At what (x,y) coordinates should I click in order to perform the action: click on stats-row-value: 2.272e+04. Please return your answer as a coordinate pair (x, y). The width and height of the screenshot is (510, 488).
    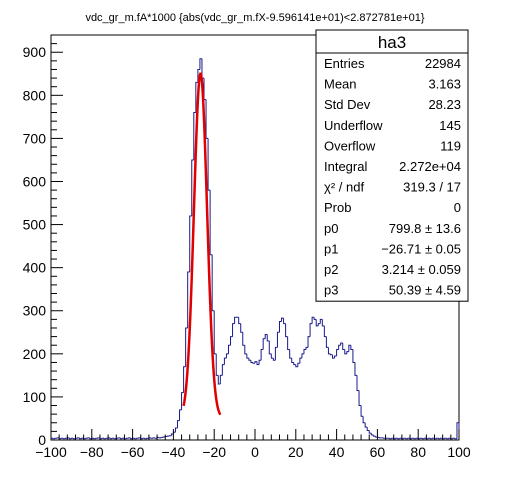
    Looking at the image, I should click on (430, 166).